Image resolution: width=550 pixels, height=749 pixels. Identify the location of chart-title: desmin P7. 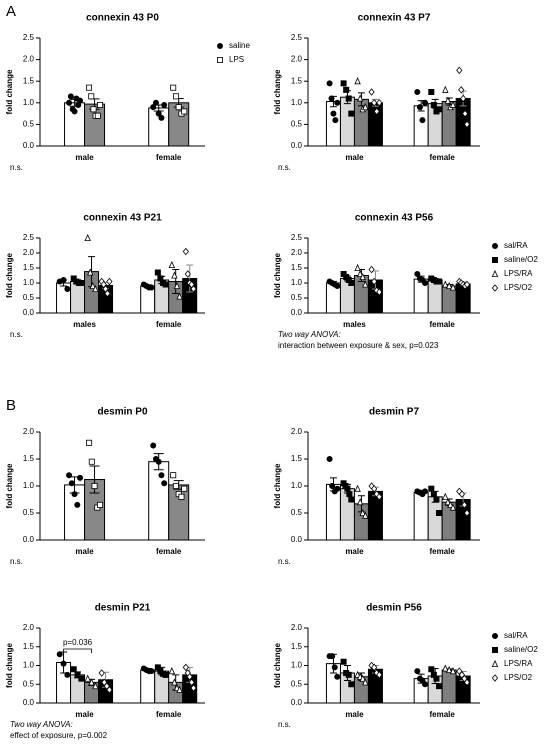
(394, 412).